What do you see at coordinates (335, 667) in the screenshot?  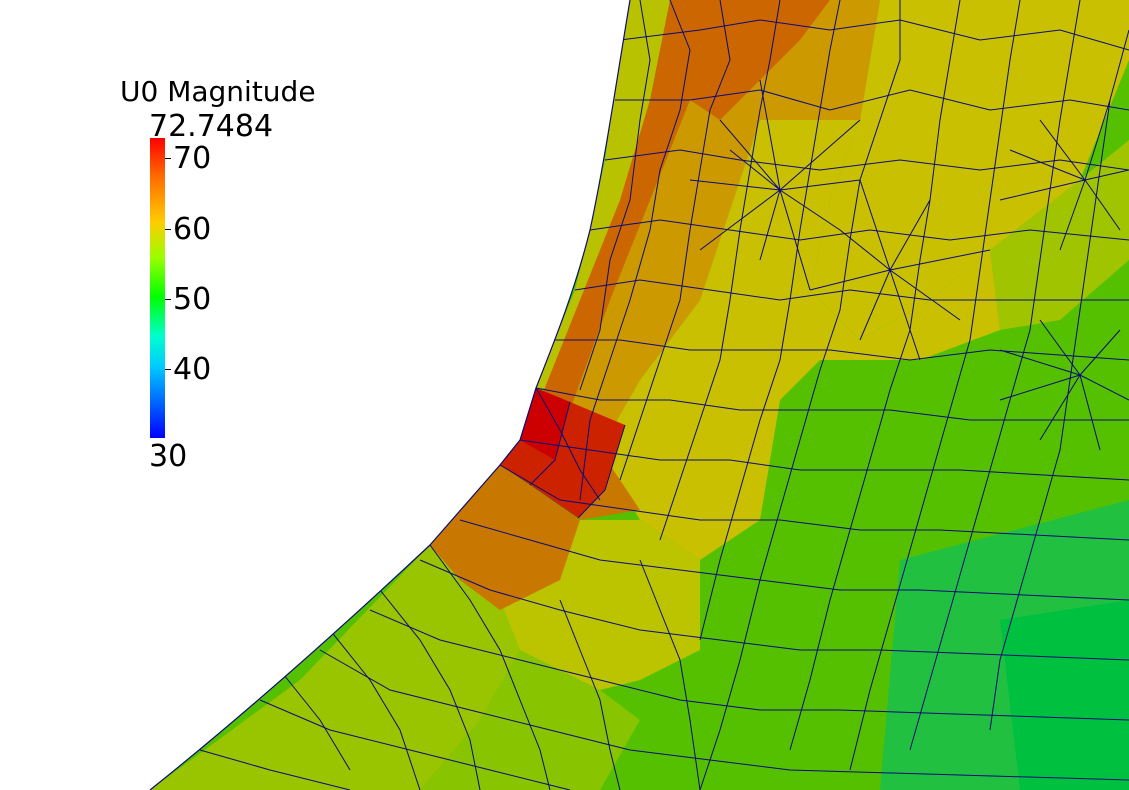 I see `field-yellow-green-left` at bounding box center [335, 667].